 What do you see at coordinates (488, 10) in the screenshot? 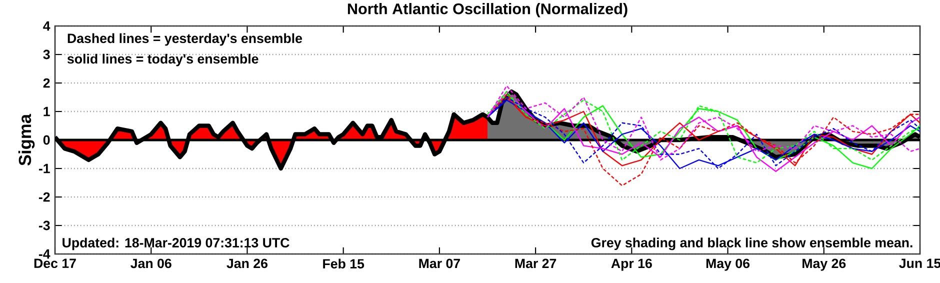
I see `chart-title: North Atlantic Oscillation (Normalized)` at bounding box center [488, 10].